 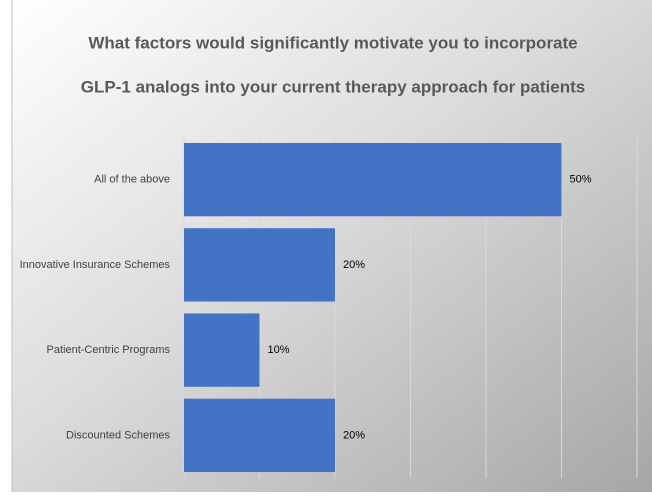 I want to click on data-label: 10%, so click(x=279, y=350).